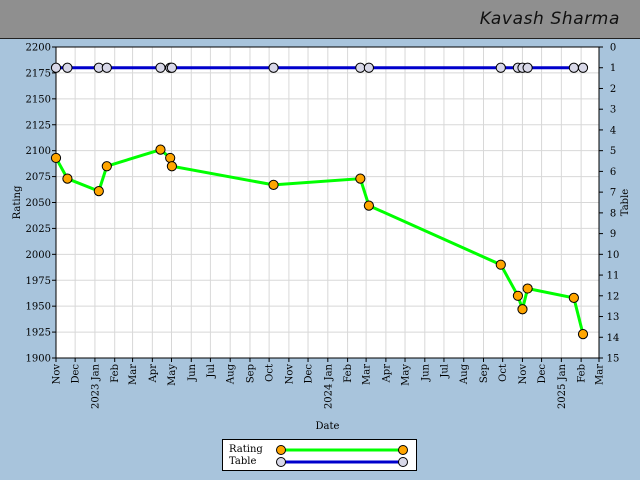 The width and height of the screenshot is (640, 480). Describe the element at coordinates (38, 229) in the screenshot. I see `y-tick-label: 2025` at that location.